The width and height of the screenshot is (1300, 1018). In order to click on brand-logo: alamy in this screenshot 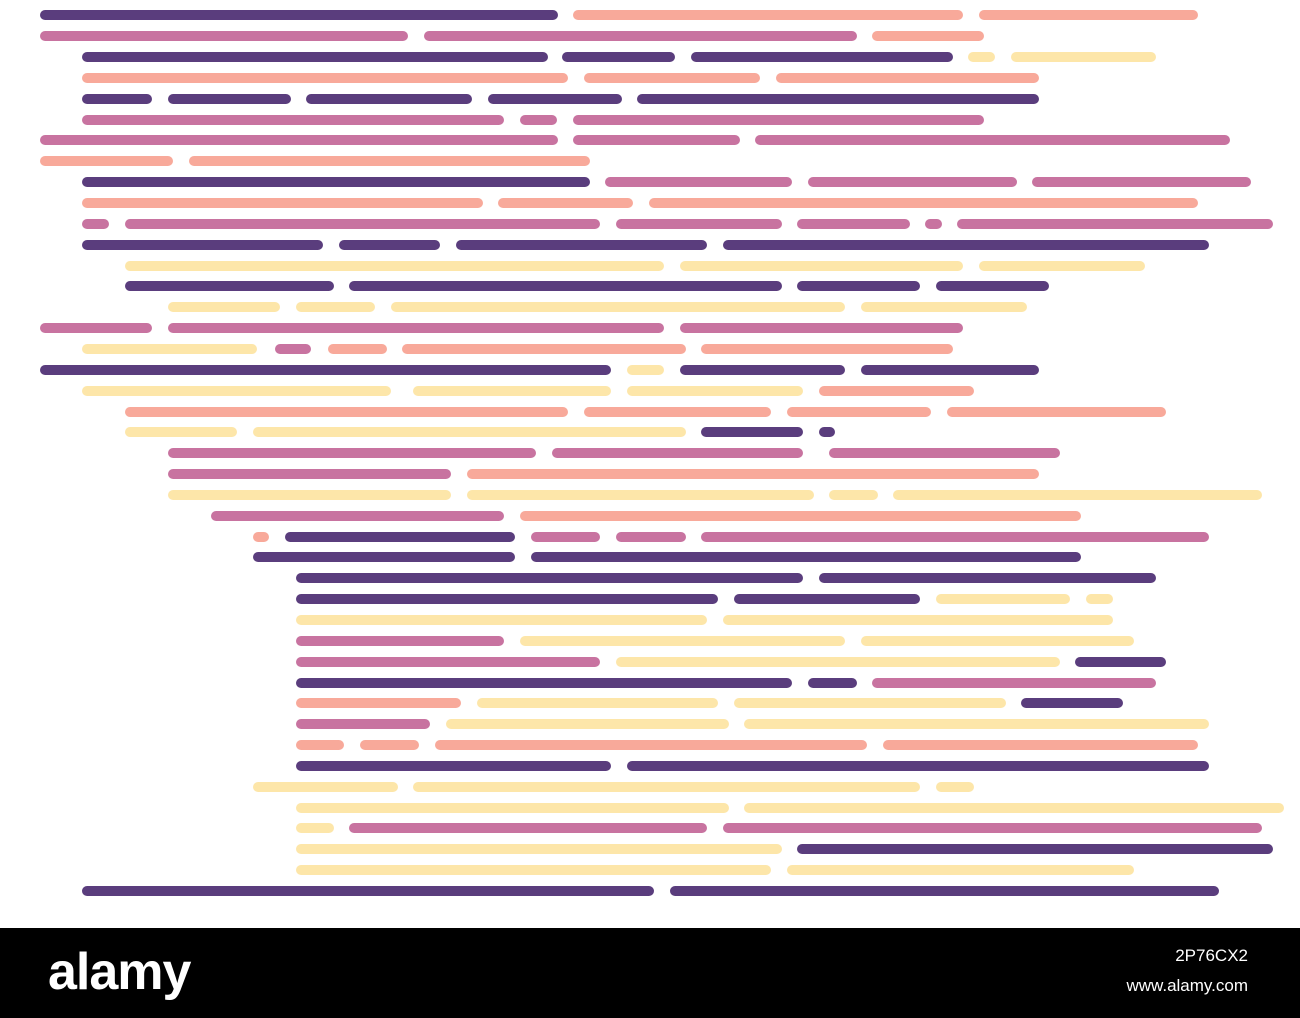, I will do `click(119, 972)`.